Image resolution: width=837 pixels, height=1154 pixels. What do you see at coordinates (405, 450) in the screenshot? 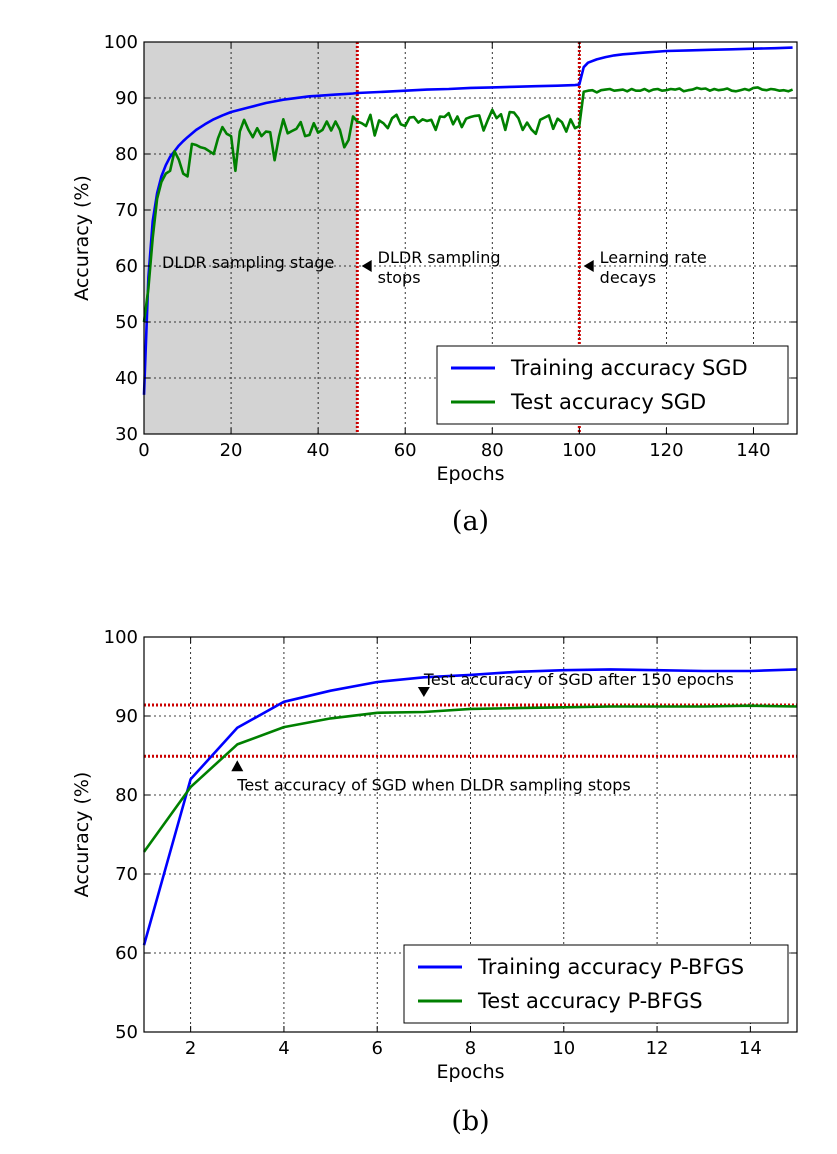
I see `x-tick-label: 60` at bounding box center [405, 450].